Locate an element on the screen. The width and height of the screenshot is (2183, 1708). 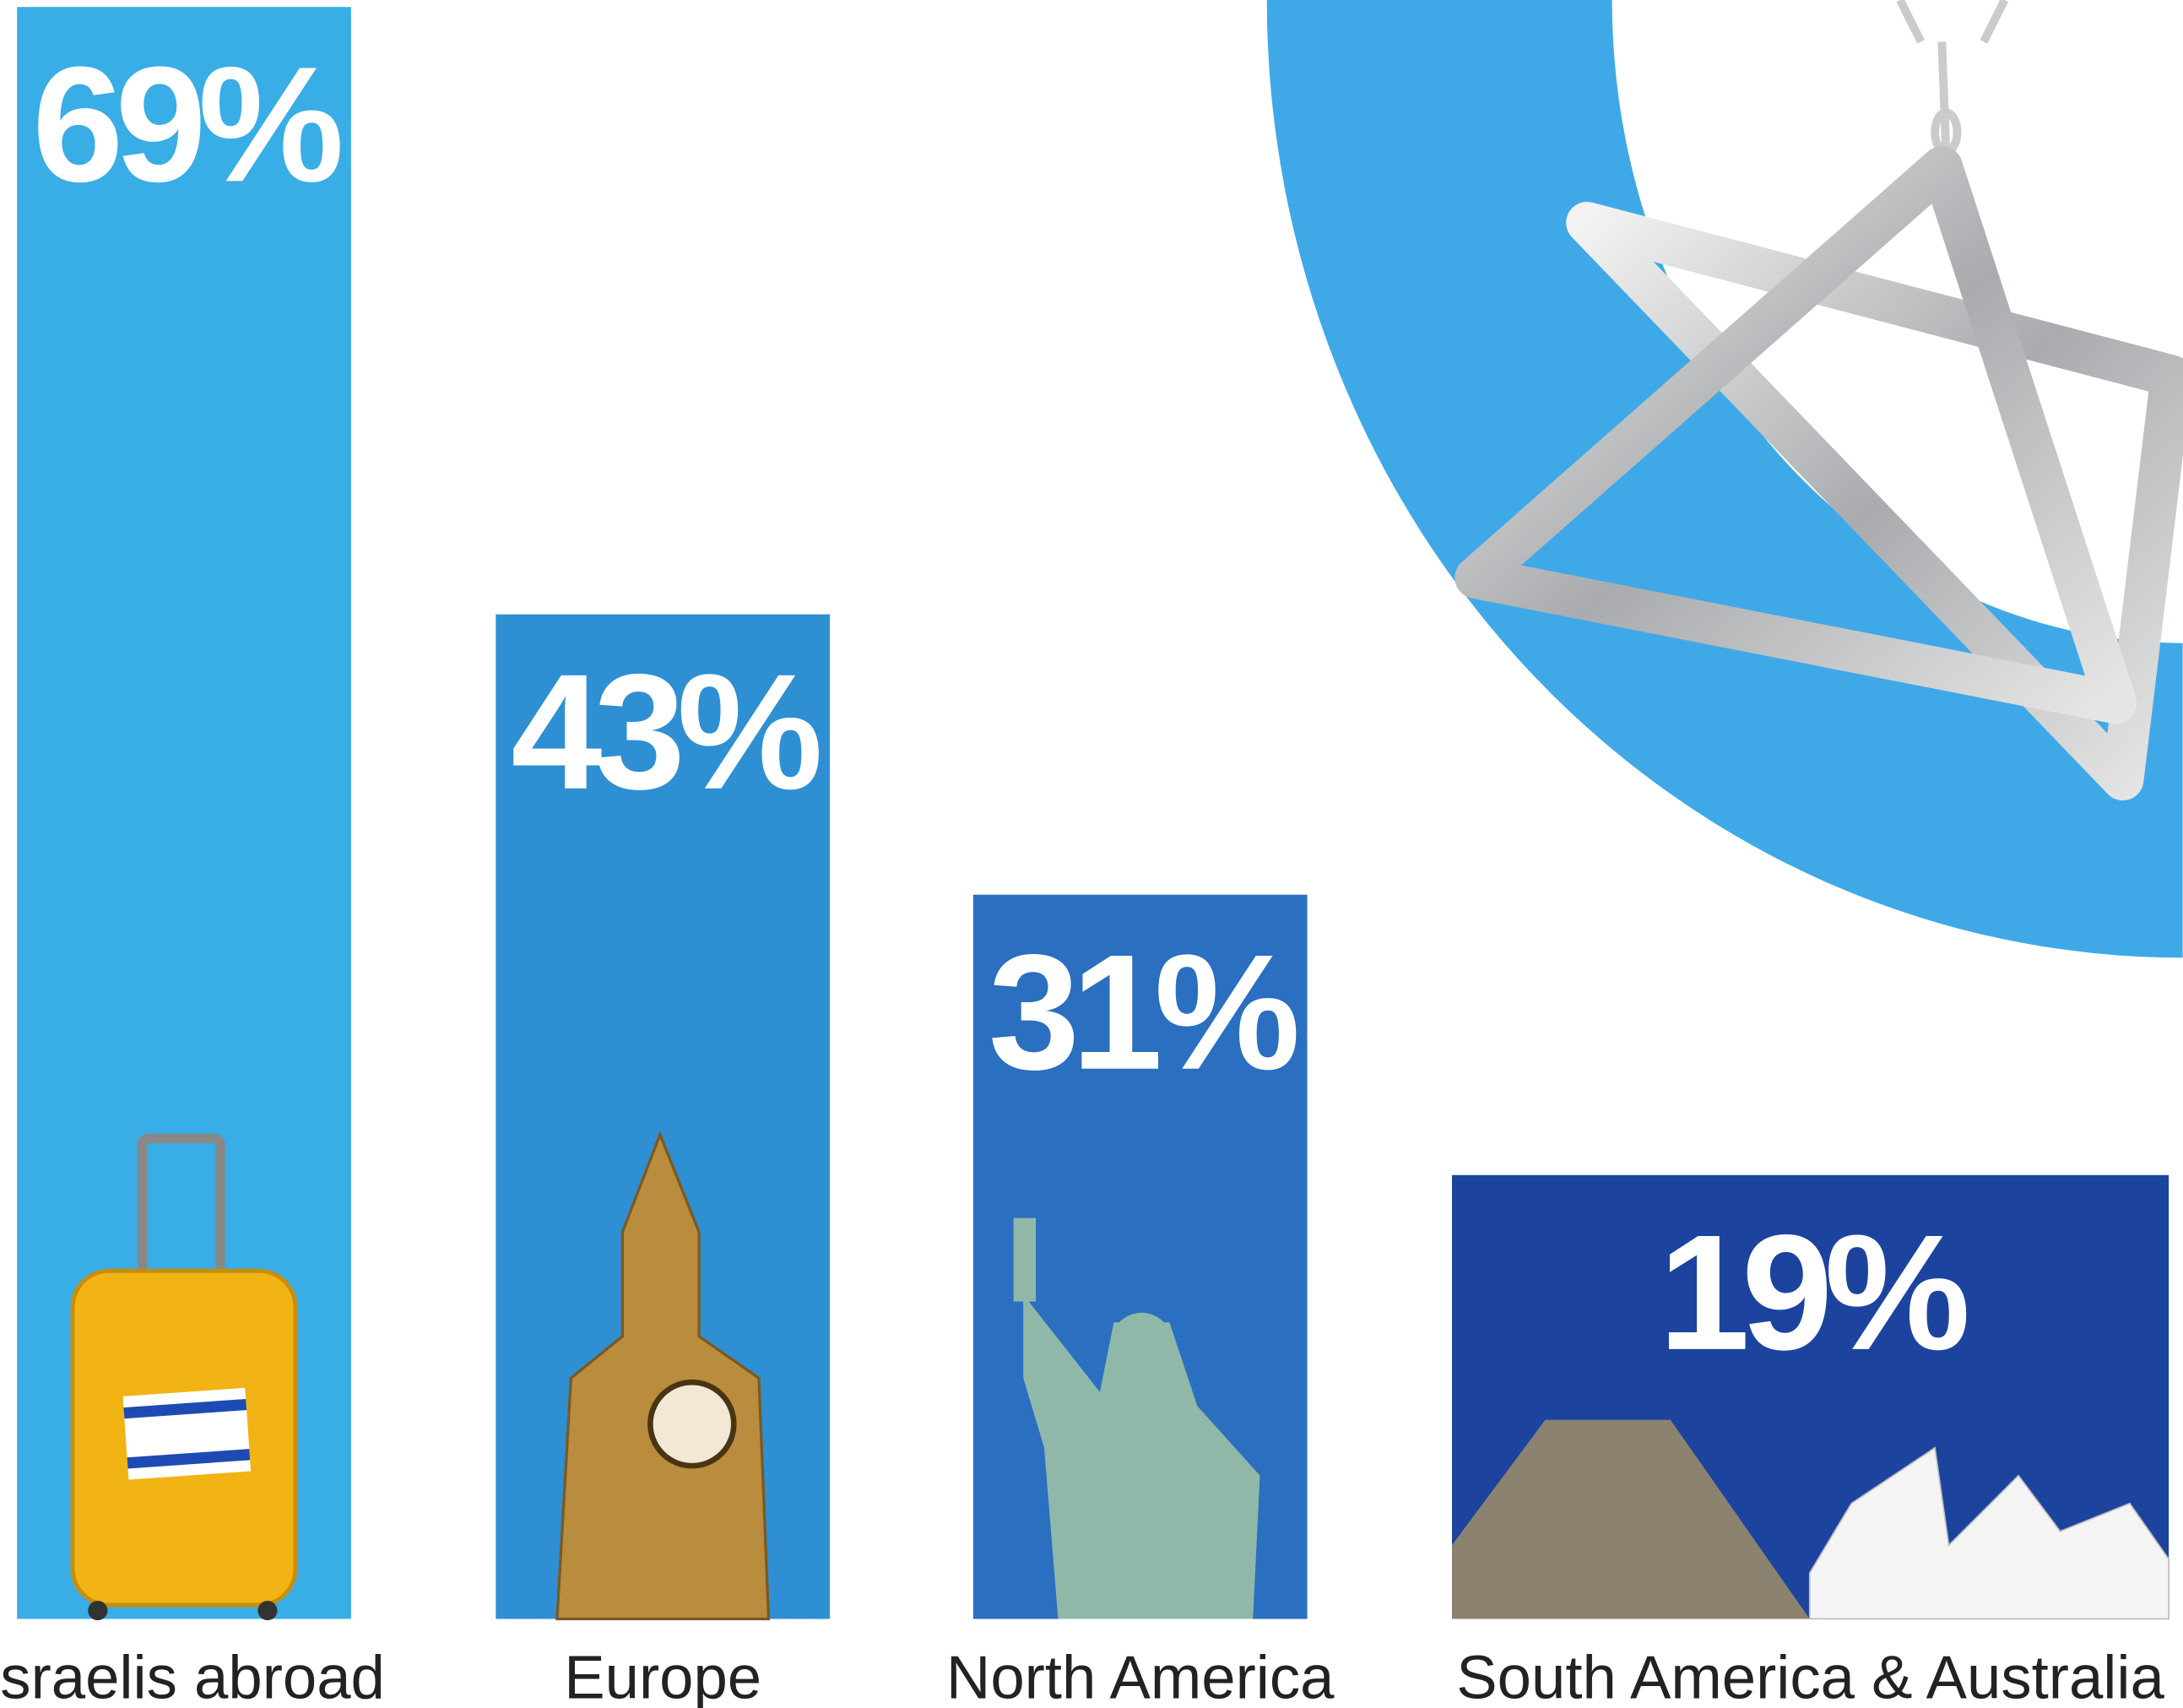
category-label: Europe is located at coordinates (662, 1675).